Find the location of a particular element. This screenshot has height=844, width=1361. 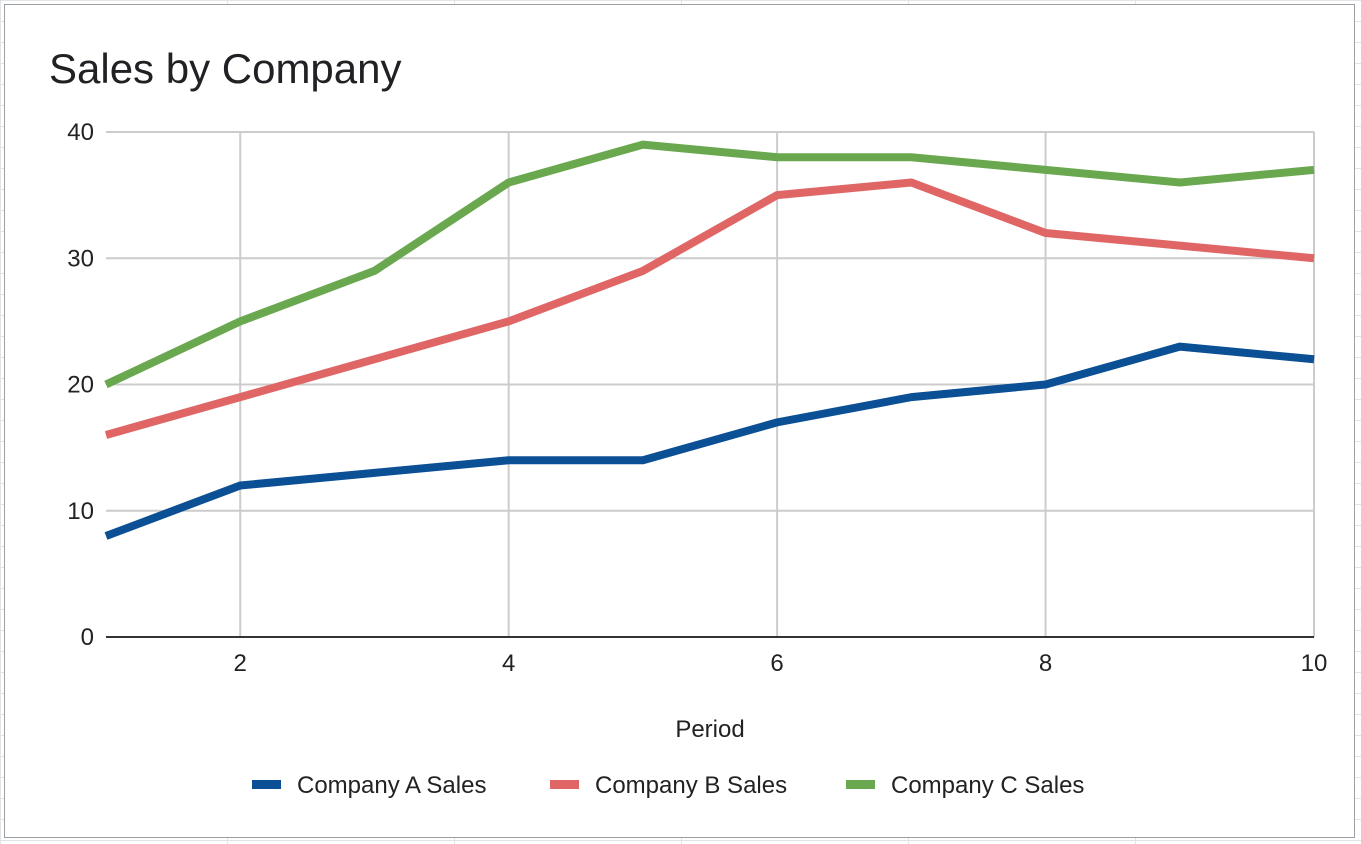

x-tick-label: 6 is located at coordinates (776, 663).